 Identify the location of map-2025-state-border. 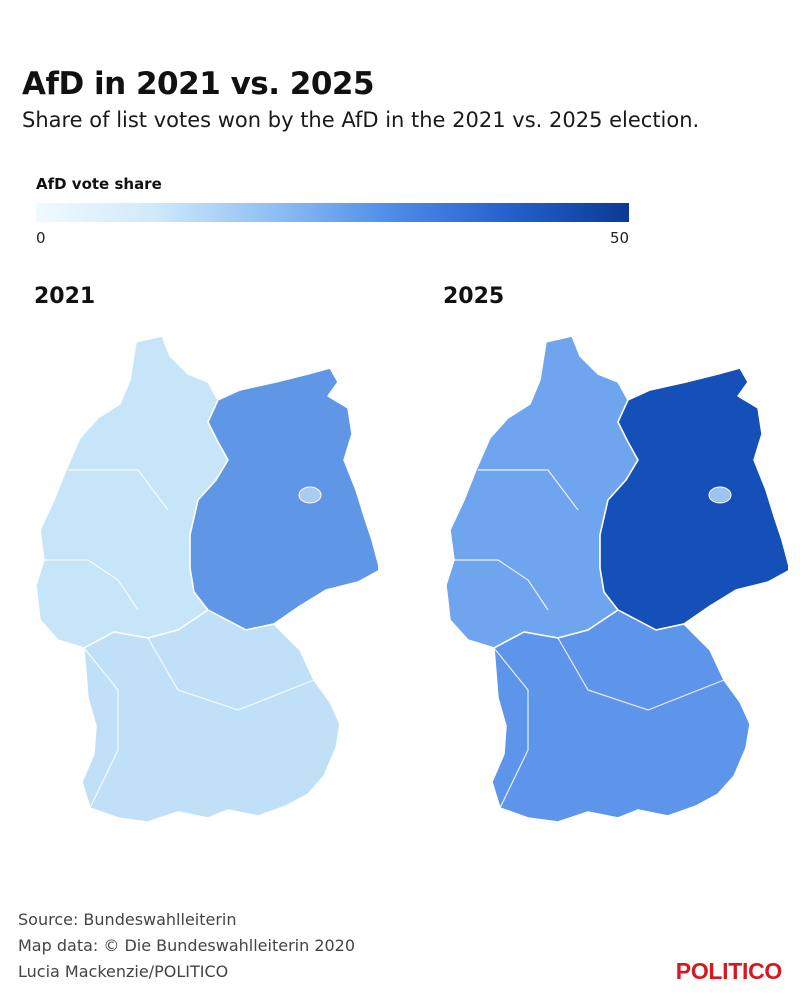
(589, 604).